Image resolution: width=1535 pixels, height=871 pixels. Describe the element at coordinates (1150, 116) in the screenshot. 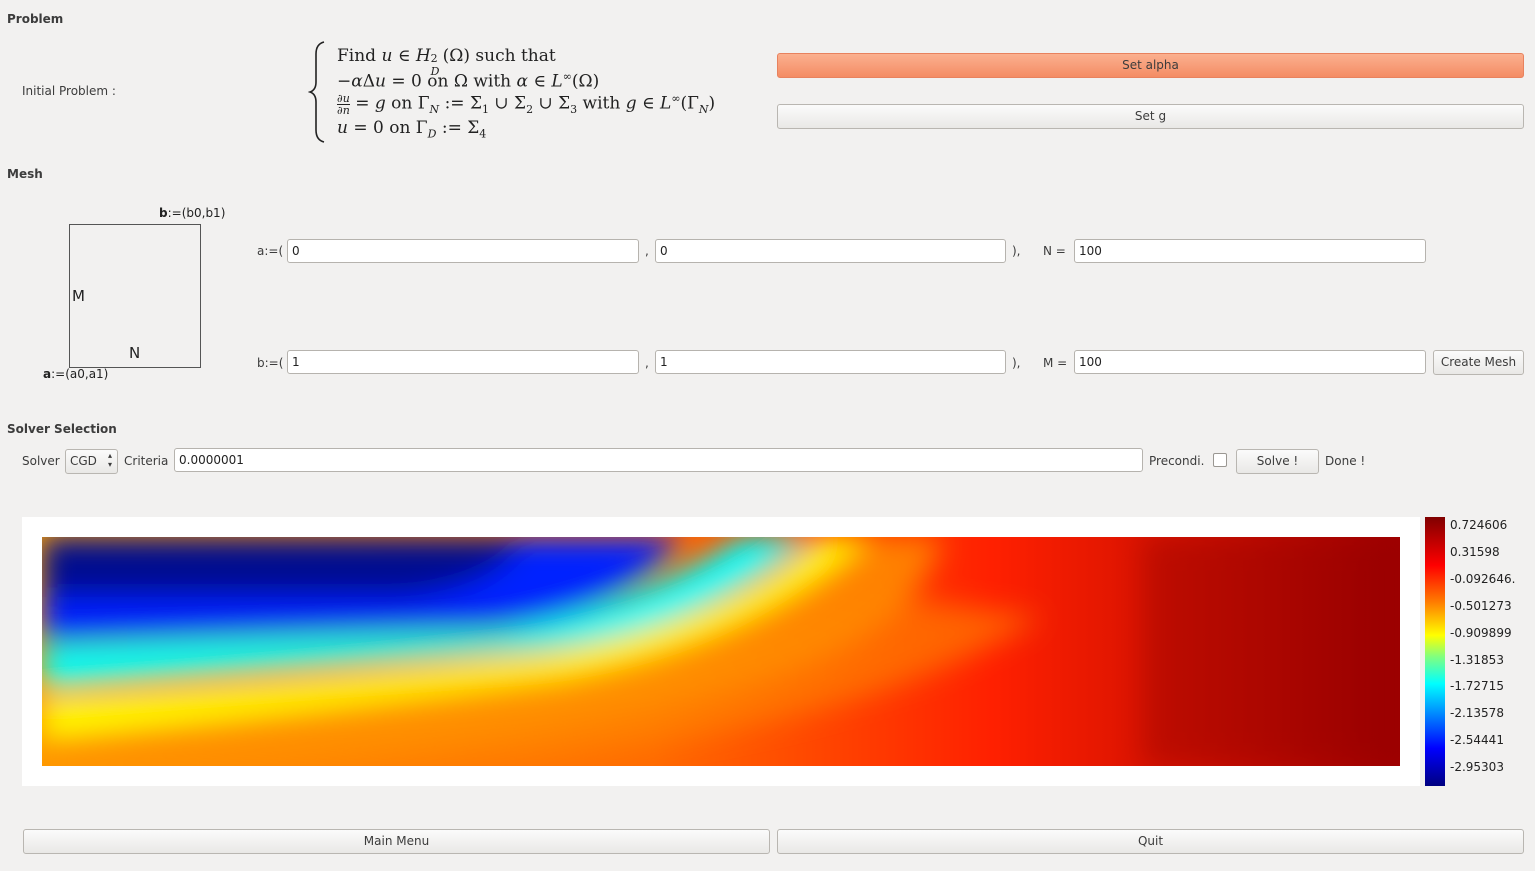

I see `set-g-button: Set g` at that location.